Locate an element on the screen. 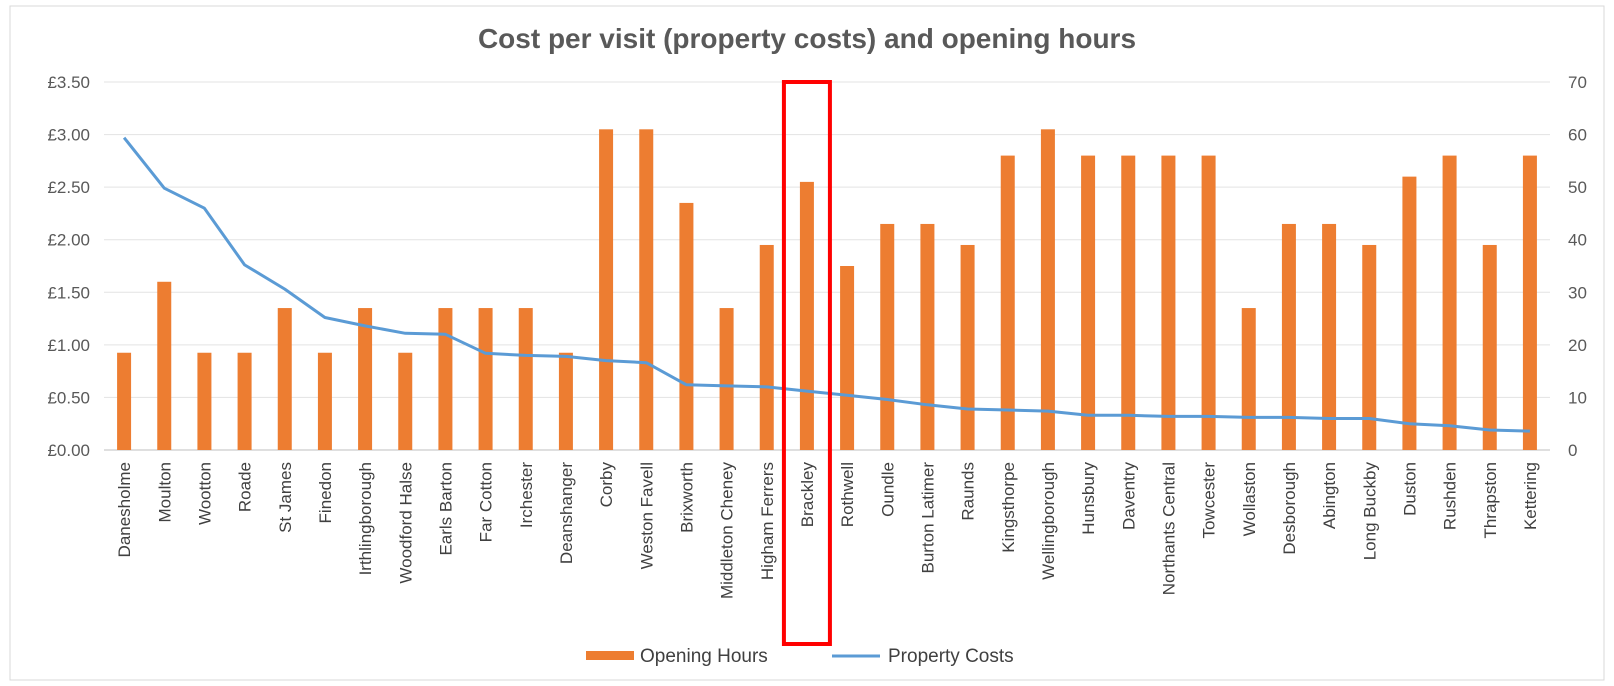 This screenshot has width=1614, height=686. bar-irchester is located at coordinates (525, 379).